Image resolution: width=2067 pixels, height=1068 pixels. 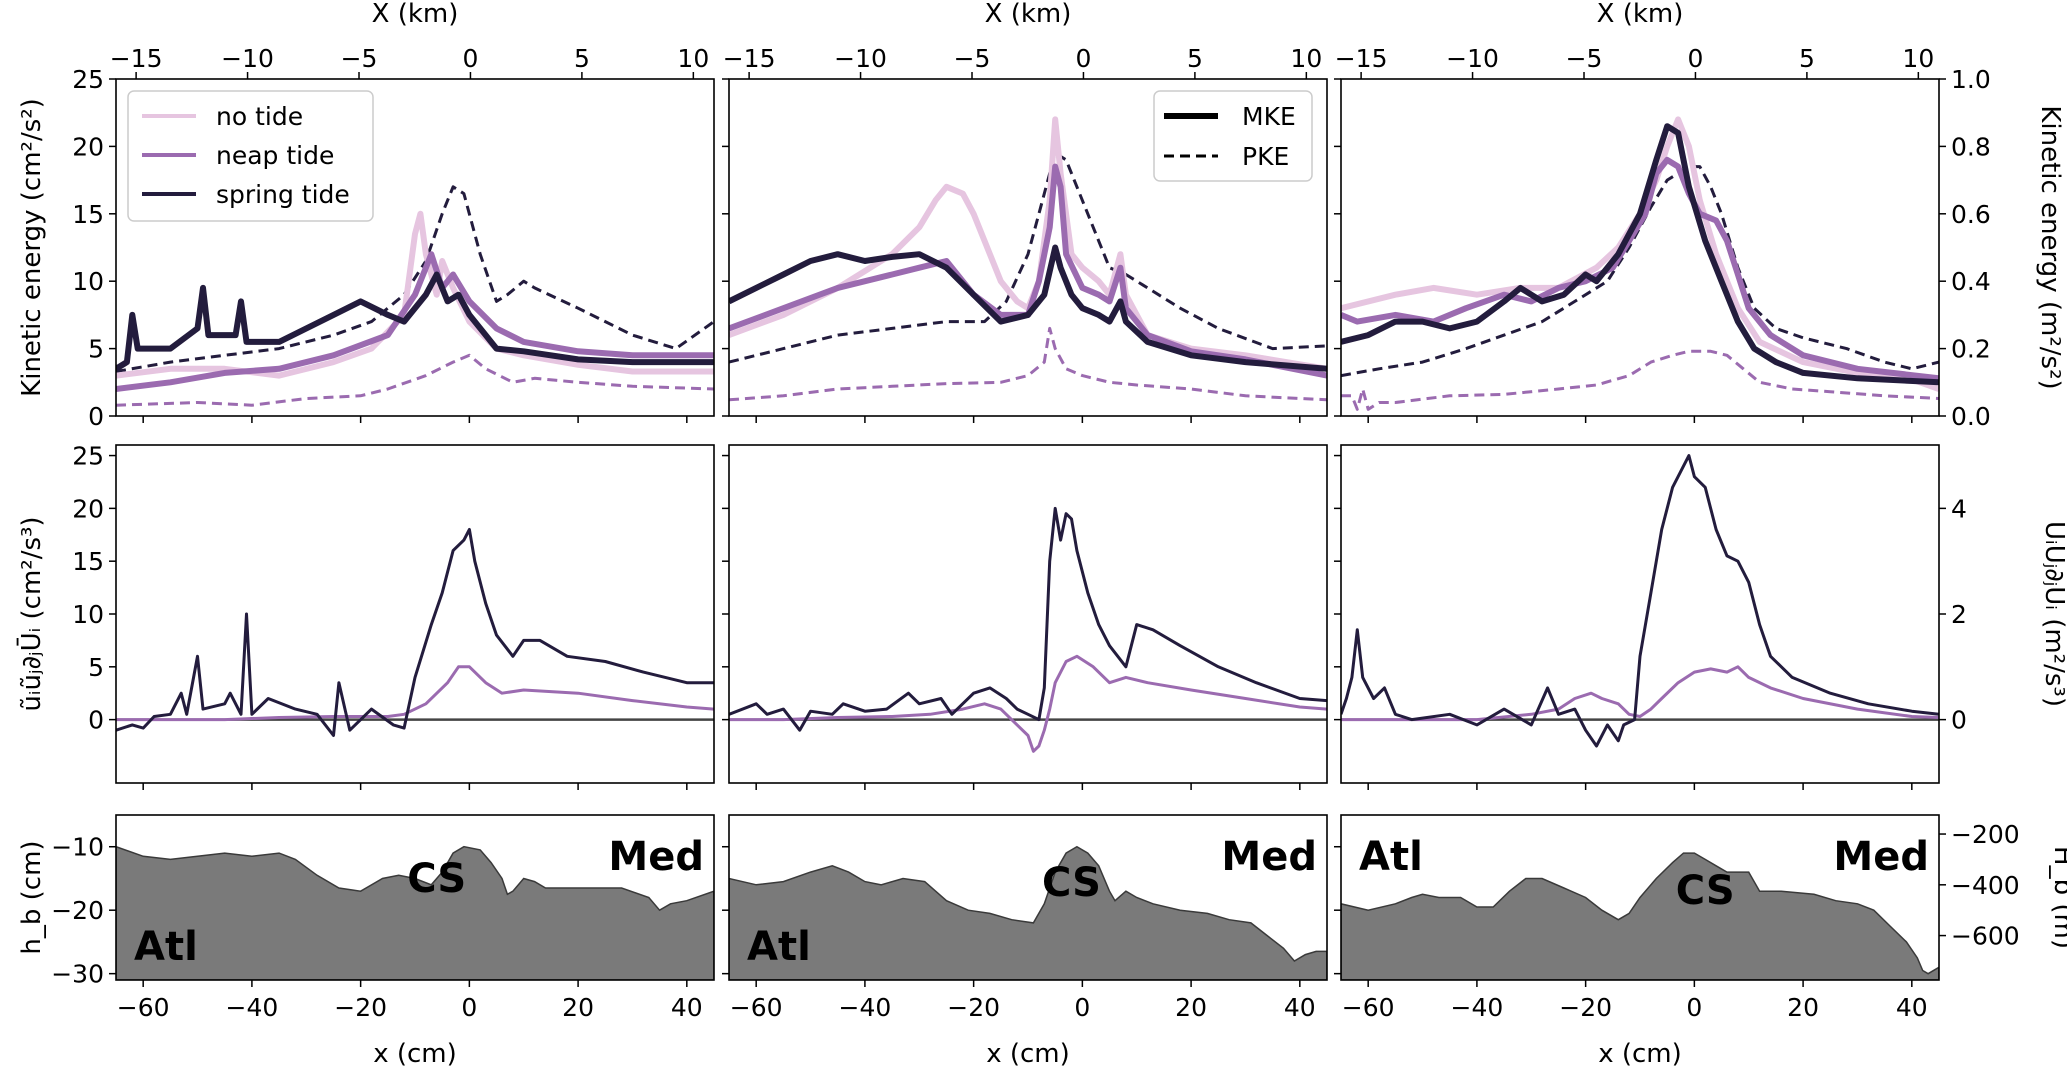 I want to click on y-tick-label: 10, so click(x=88, y=281).